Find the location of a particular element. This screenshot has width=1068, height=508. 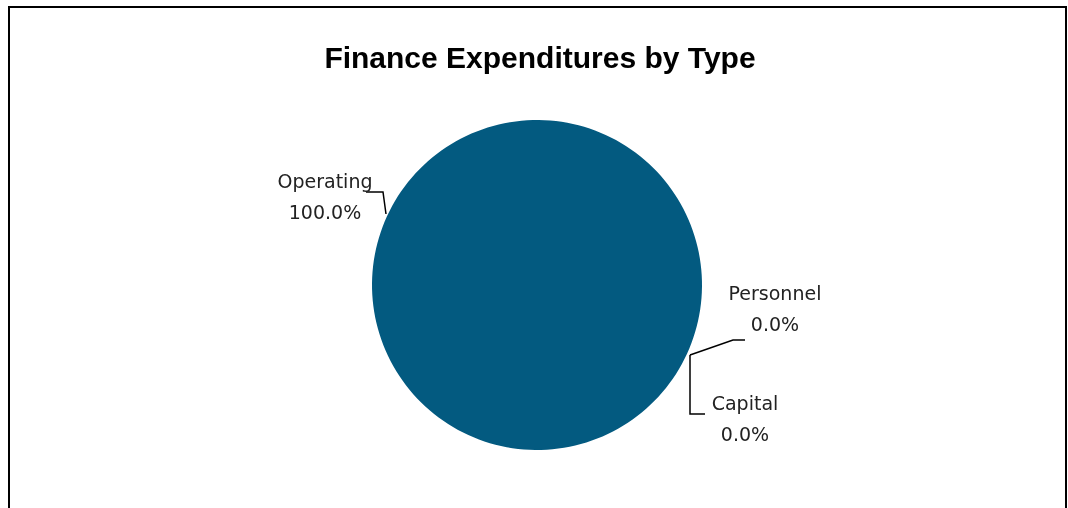

chart-title: Finance Expenditures by Type is located at coordinates (540, 57).